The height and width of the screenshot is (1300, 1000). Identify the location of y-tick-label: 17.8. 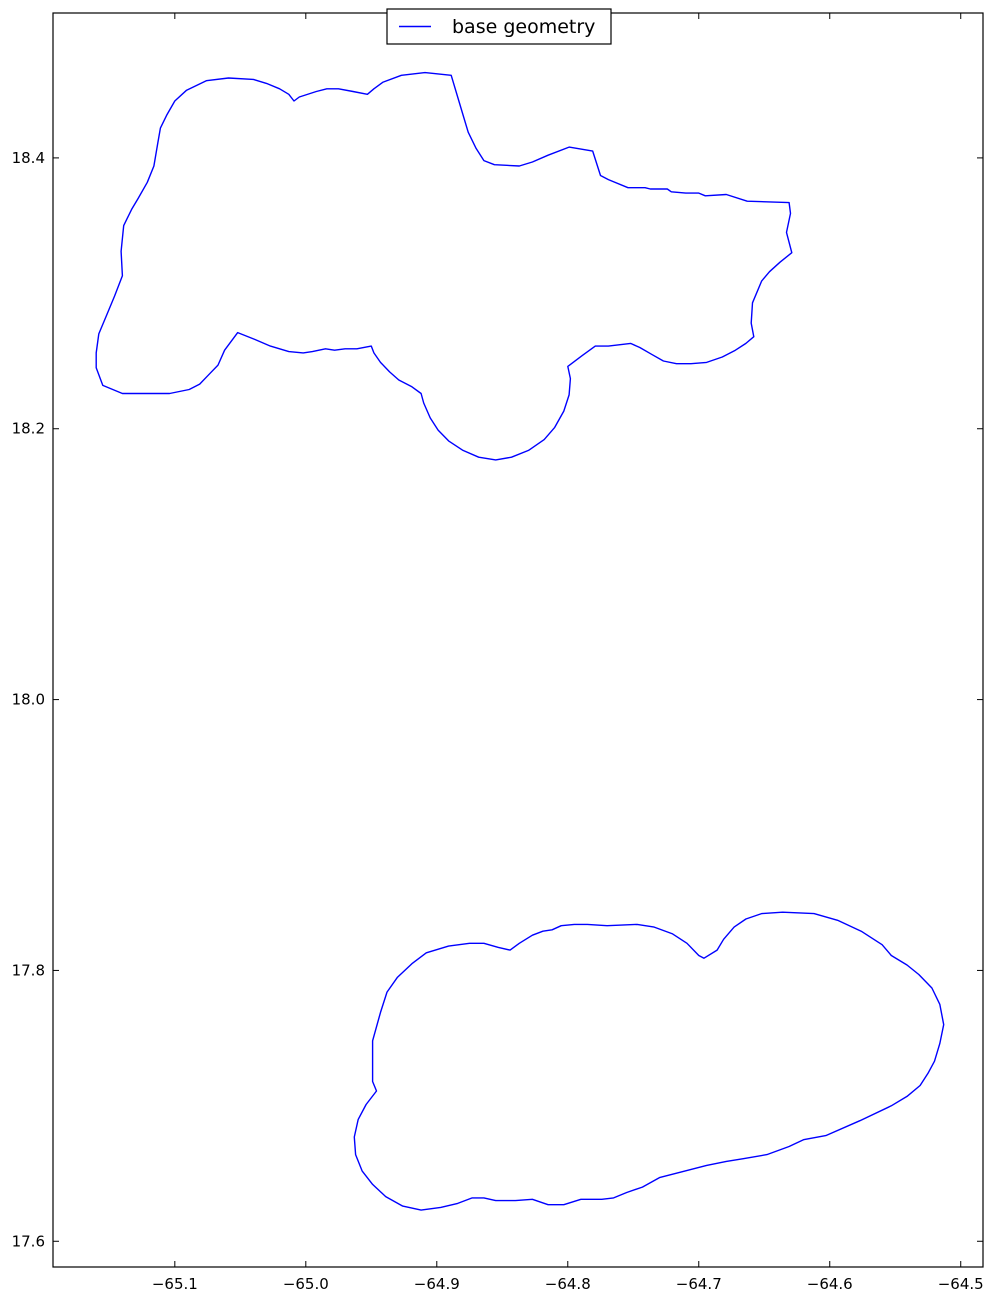
(28, 970).